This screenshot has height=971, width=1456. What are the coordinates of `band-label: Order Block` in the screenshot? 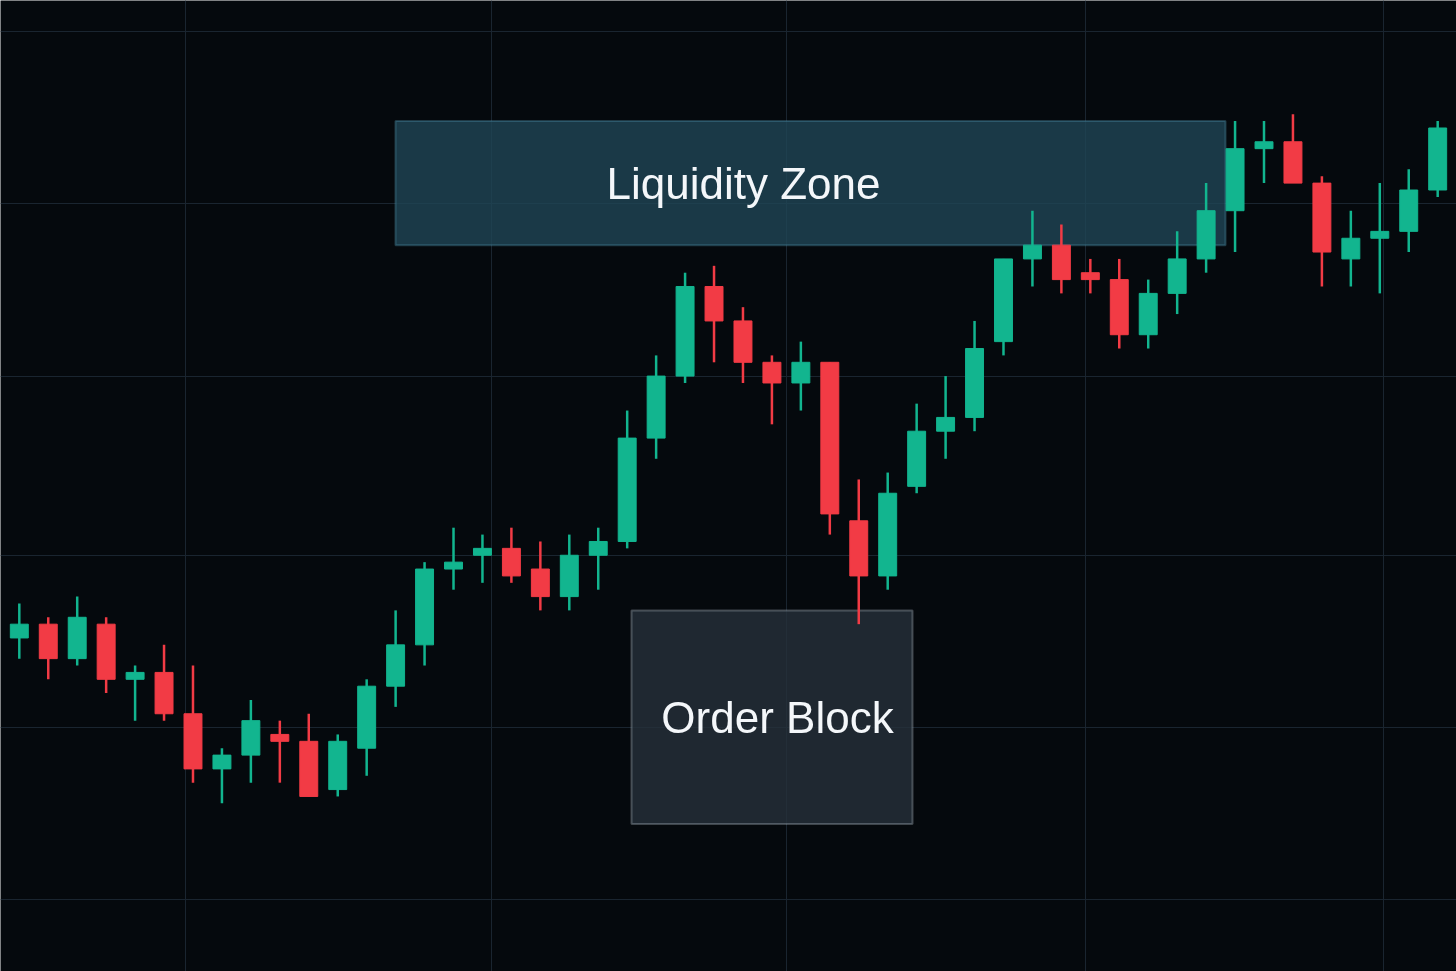 It's located at (778, 717).